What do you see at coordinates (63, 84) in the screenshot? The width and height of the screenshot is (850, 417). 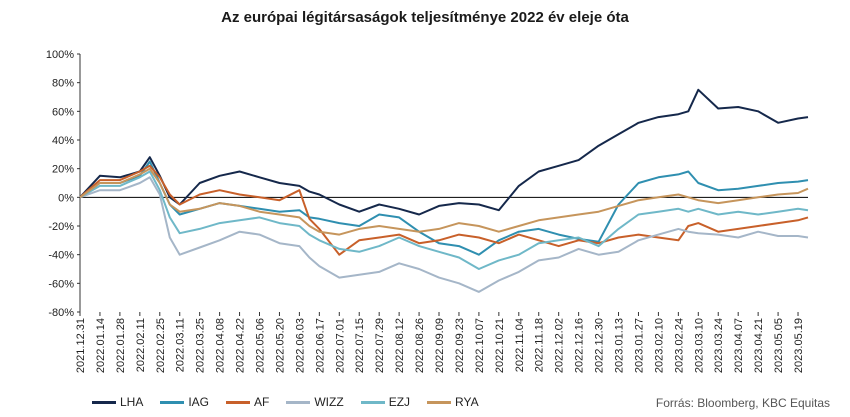 I see `y-tick-label: 80%` at bounding box center [63, 84].